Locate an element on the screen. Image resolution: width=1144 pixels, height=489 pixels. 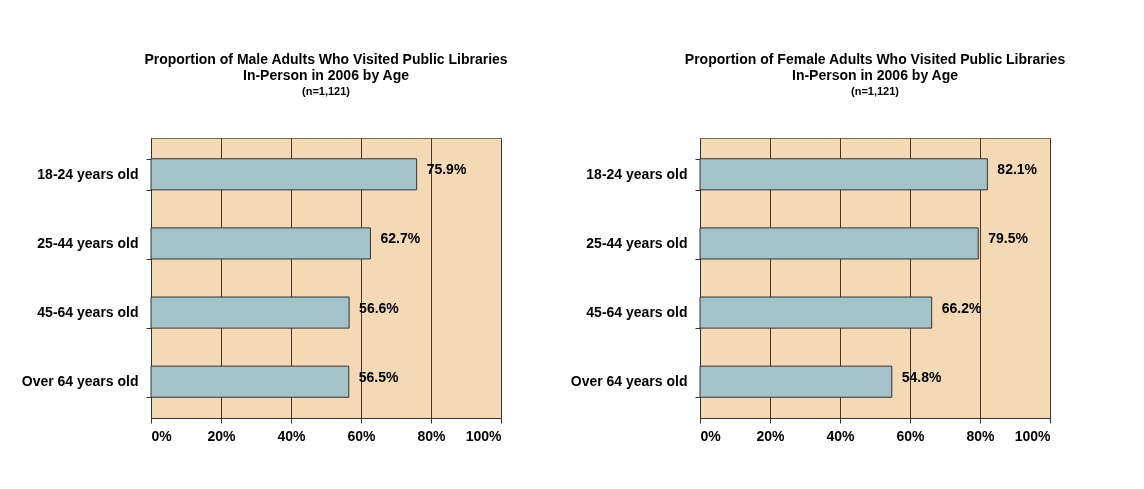
data-label: 79.5% is located at coordinates (1008, 238).